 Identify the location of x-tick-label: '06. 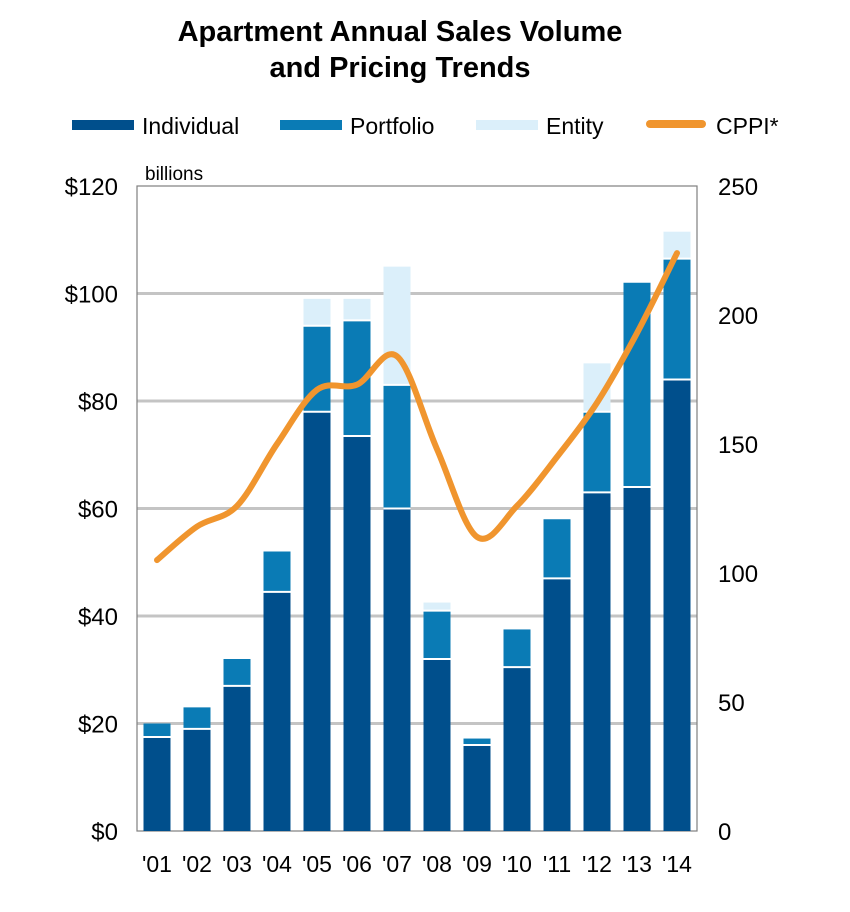
(357, 864).